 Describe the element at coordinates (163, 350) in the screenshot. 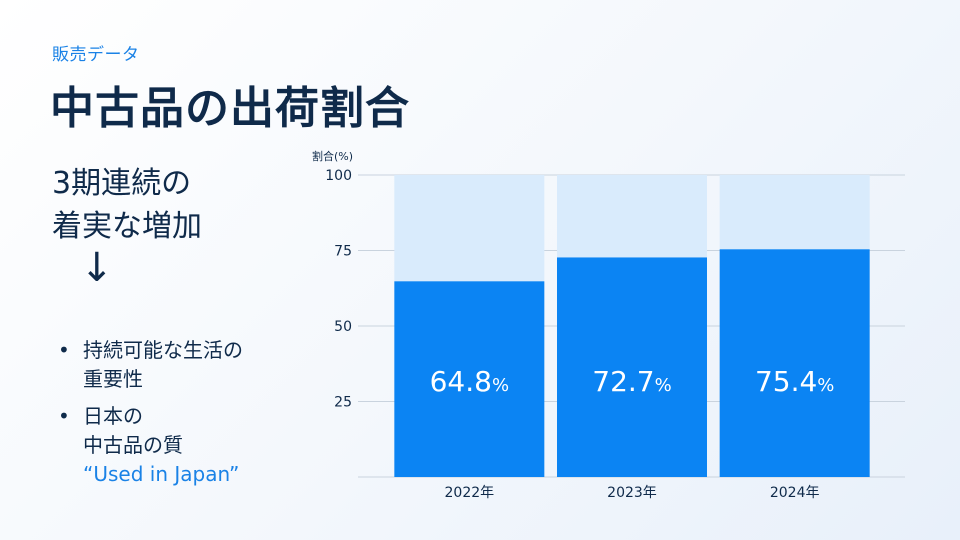

I see `bullet-text: 持続可能な生活の` at that location.